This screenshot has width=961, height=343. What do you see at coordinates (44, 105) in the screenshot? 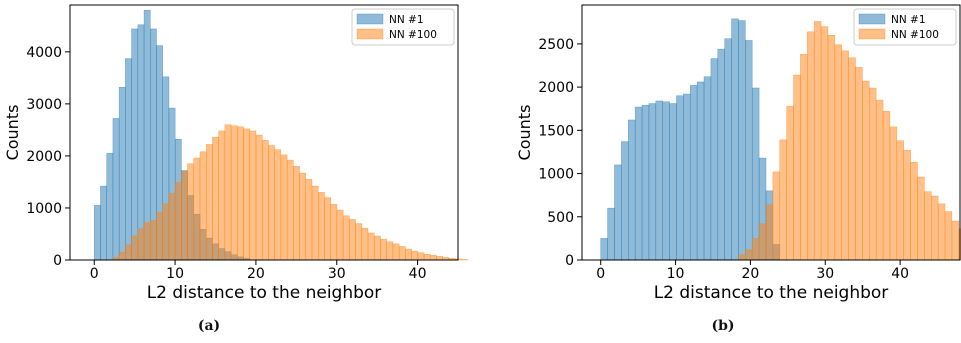
I see `y-tick-label: 3000` at bounding box center [44, 105].